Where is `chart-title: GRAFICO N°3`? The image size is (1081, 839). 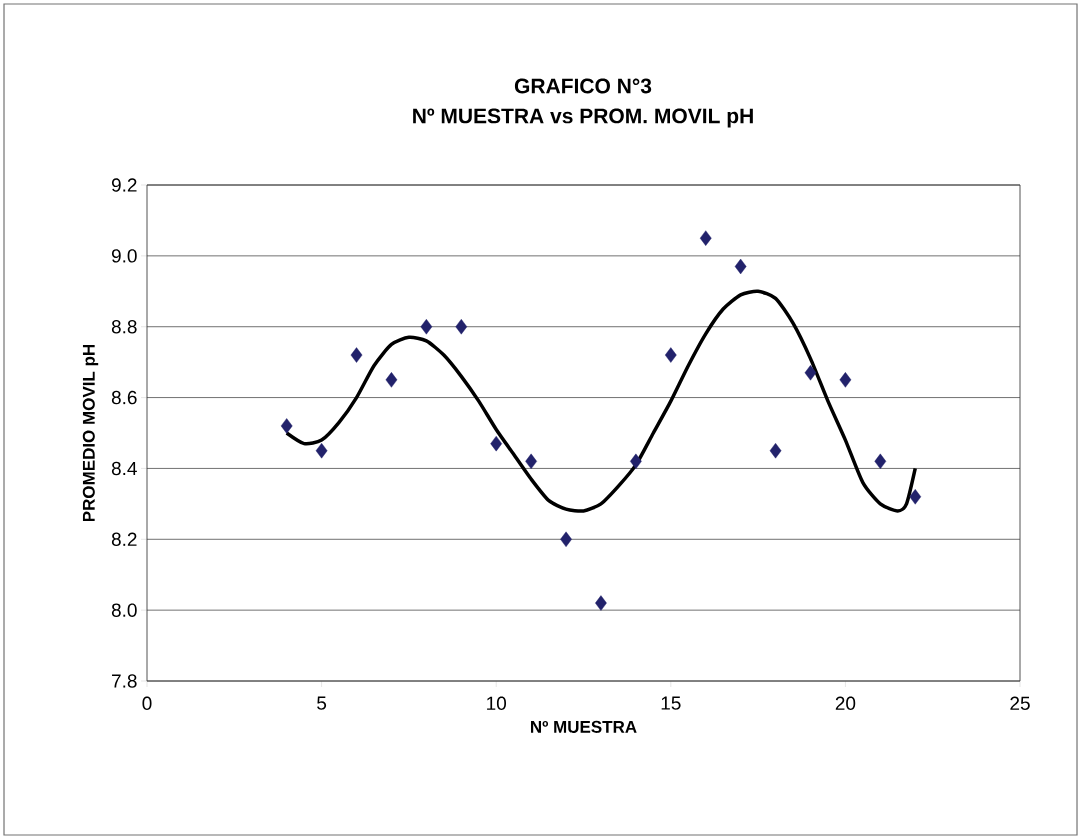 chart-title: GRAFICO N°3 is located at coordinates (583, 86).